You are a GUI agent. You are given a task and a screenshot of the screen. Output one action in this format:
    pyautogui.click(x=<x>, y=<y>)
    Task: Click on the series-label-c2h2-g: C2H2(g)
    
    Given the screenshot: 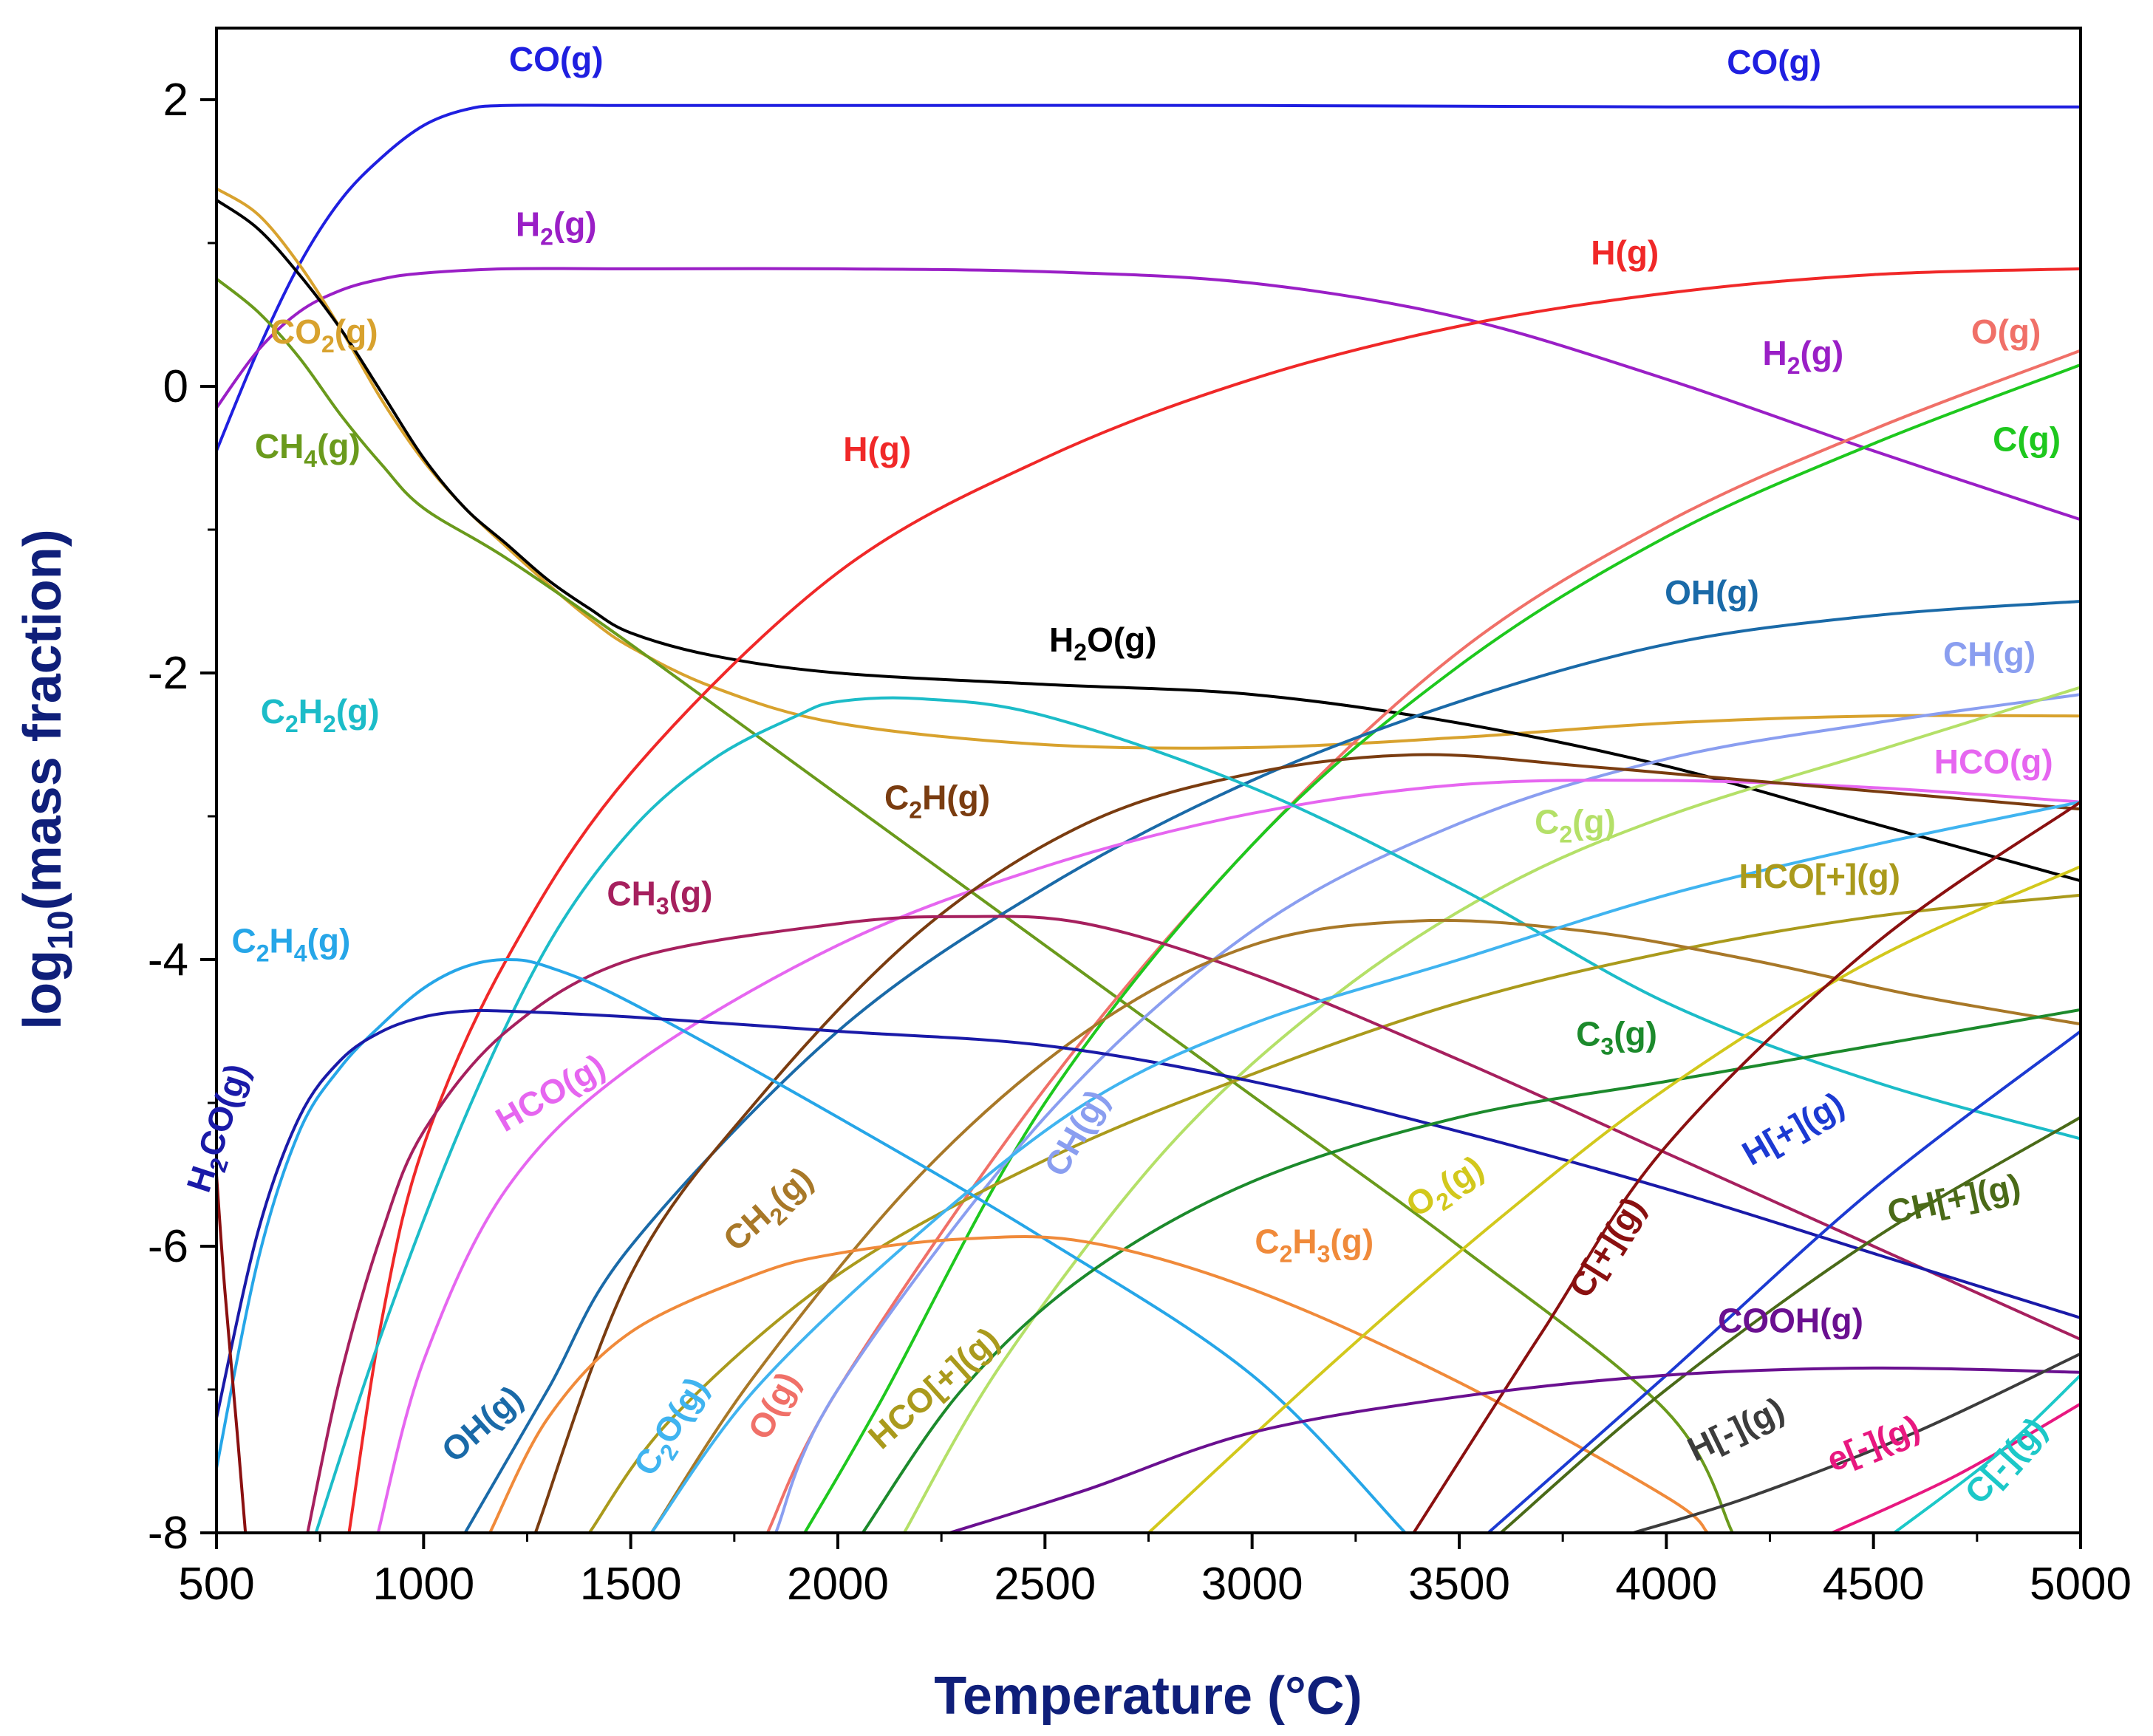 What is the action you would take?
    pyautogui.click(x=320, y=714)
    